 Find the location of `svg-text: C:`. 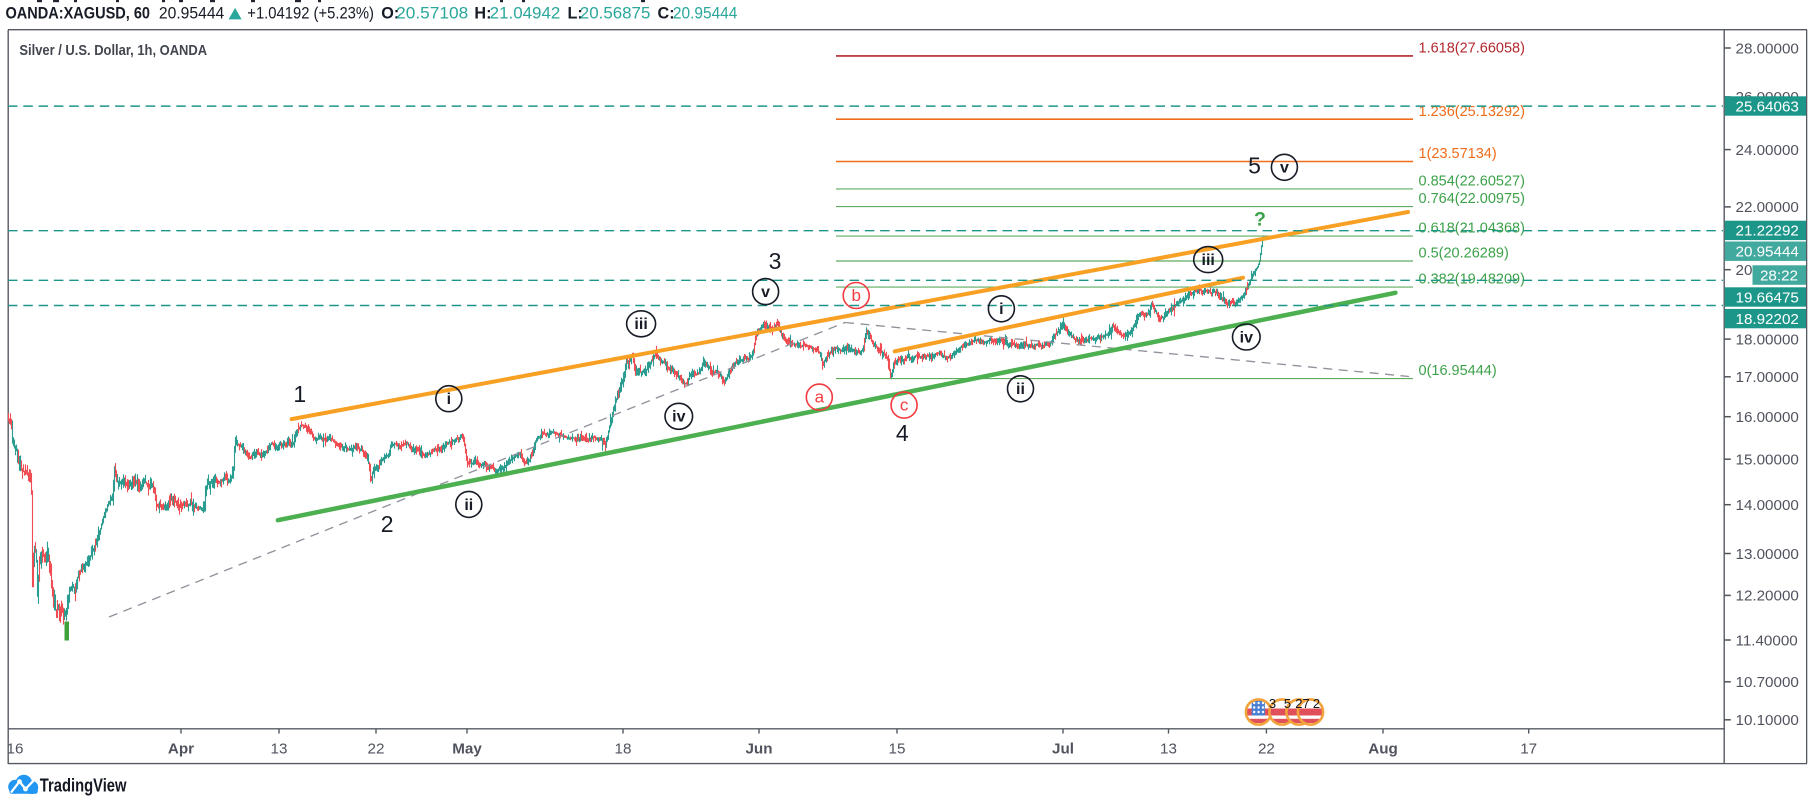

svg-text: C: is located at coordinates (666, 14).